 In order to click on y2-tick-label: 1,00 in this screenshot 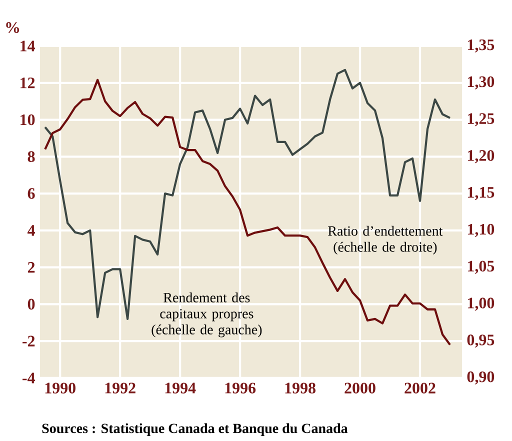, I will do `click(481, 304)`.